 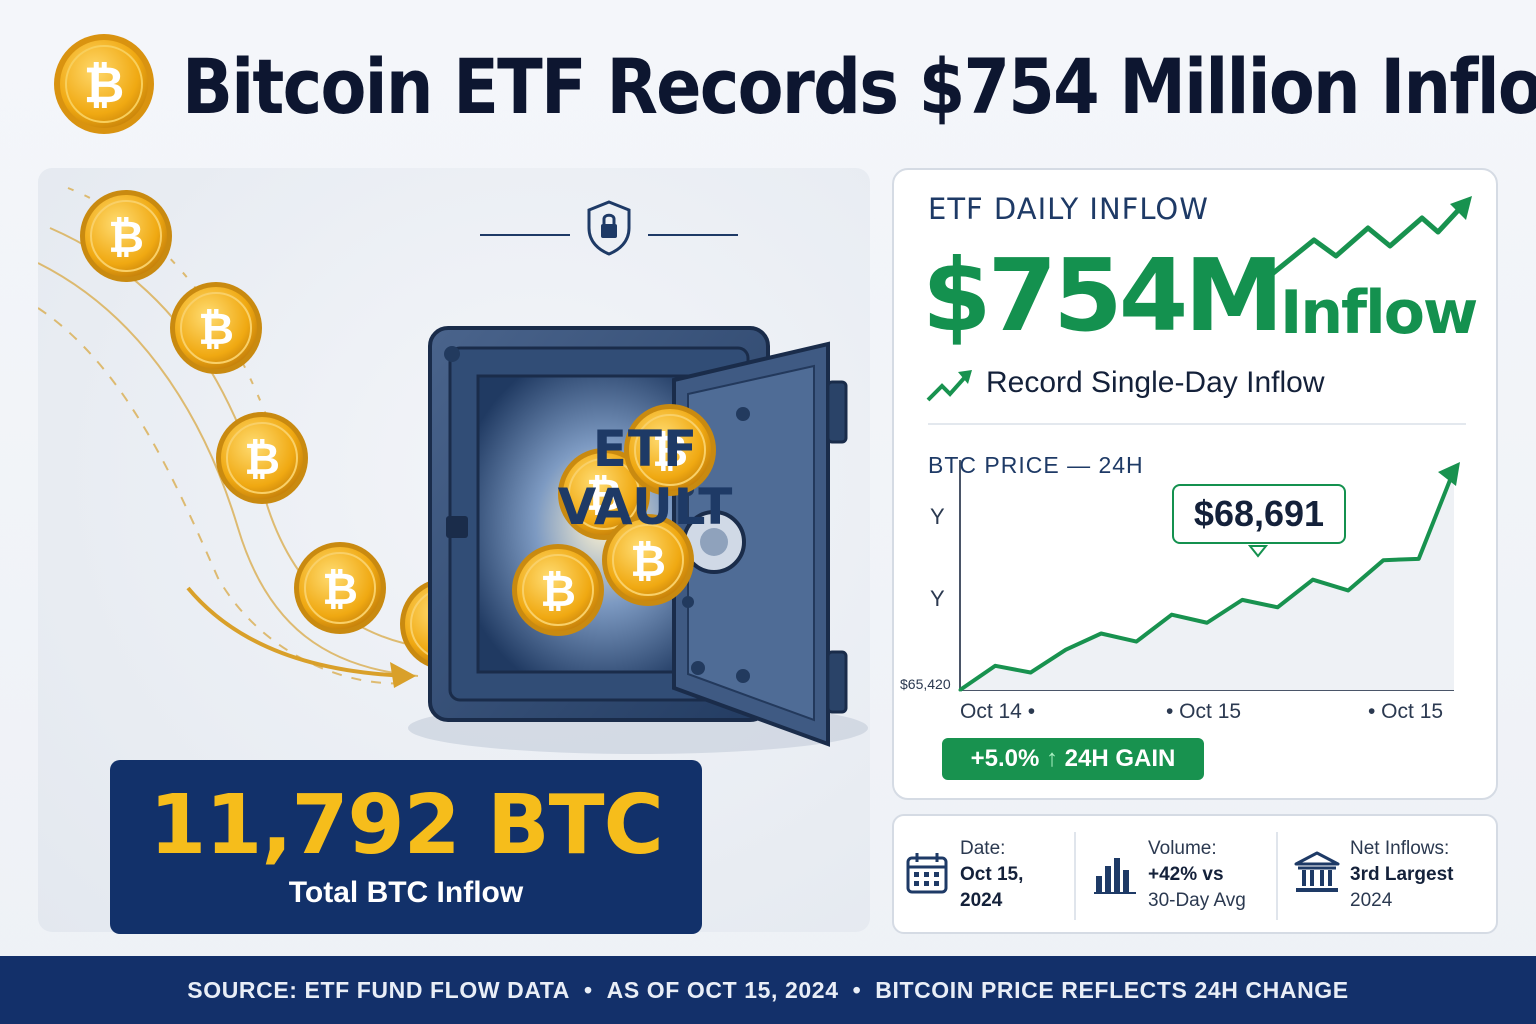 I want to click on stat-value: 30-Day Avg, so click(x=1197, y=900).